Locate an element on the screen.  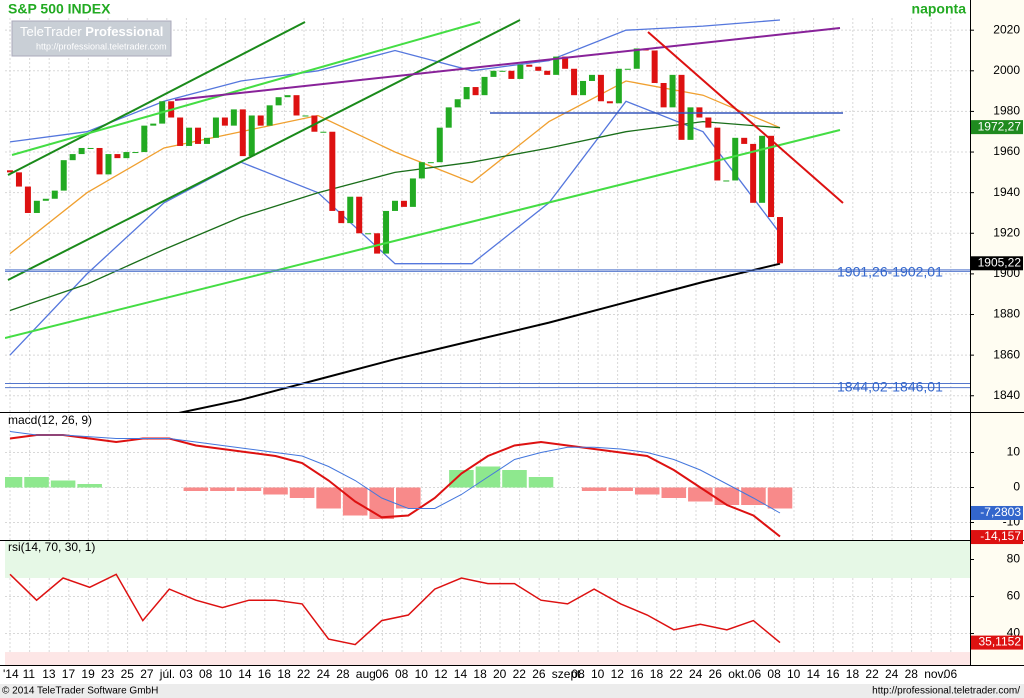
x-tick-label: 16 is located at coordinates (265, 674).